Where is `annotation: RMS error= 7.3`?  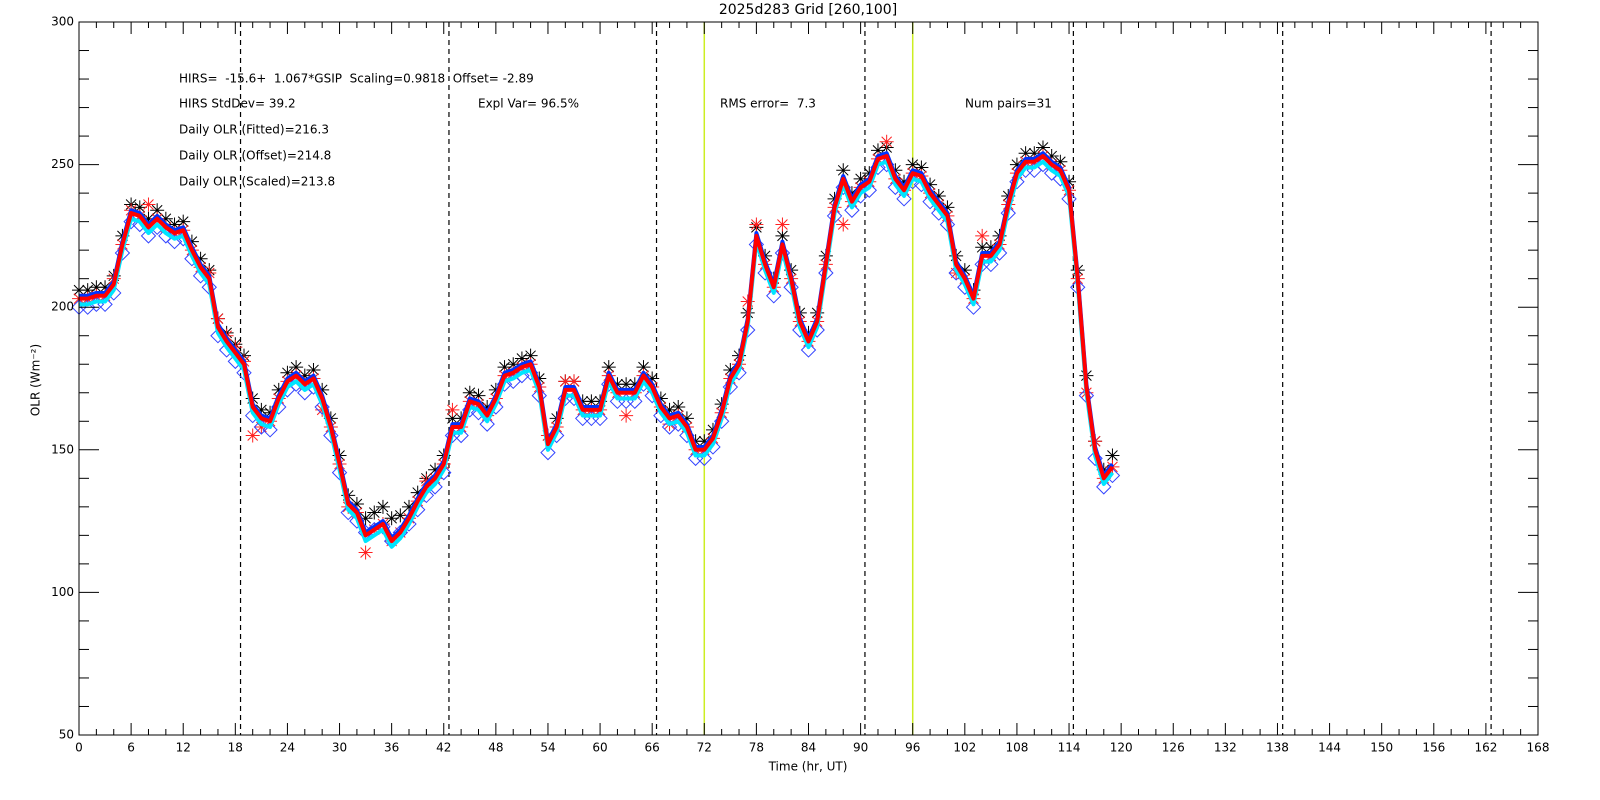
annotation: RMS error= 7.3 is located at coordinates (768, 104).